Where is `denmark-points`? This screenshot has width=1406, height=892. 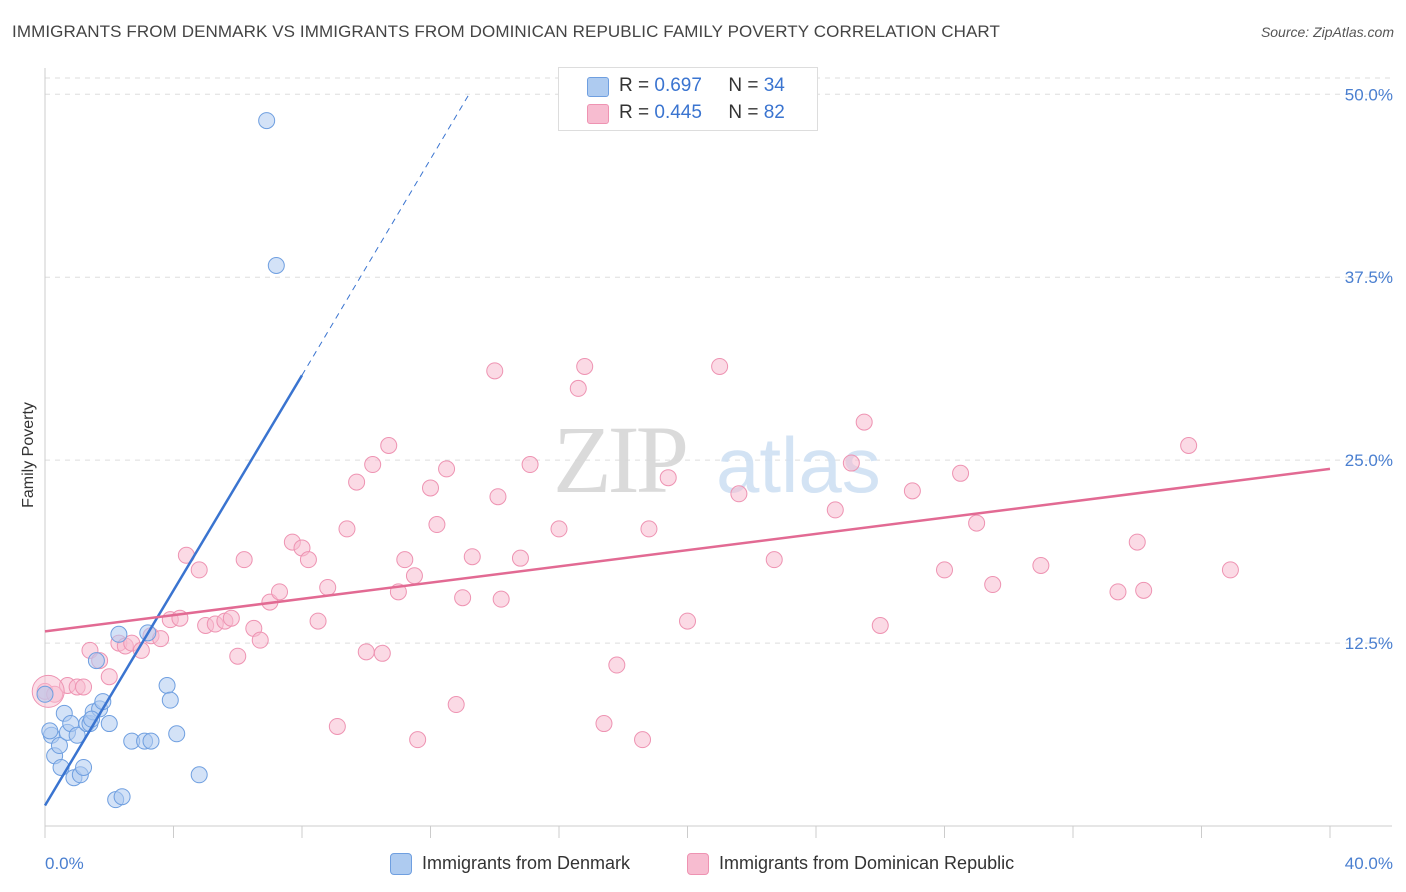 denmark-points is located at coordinates (160, 460).